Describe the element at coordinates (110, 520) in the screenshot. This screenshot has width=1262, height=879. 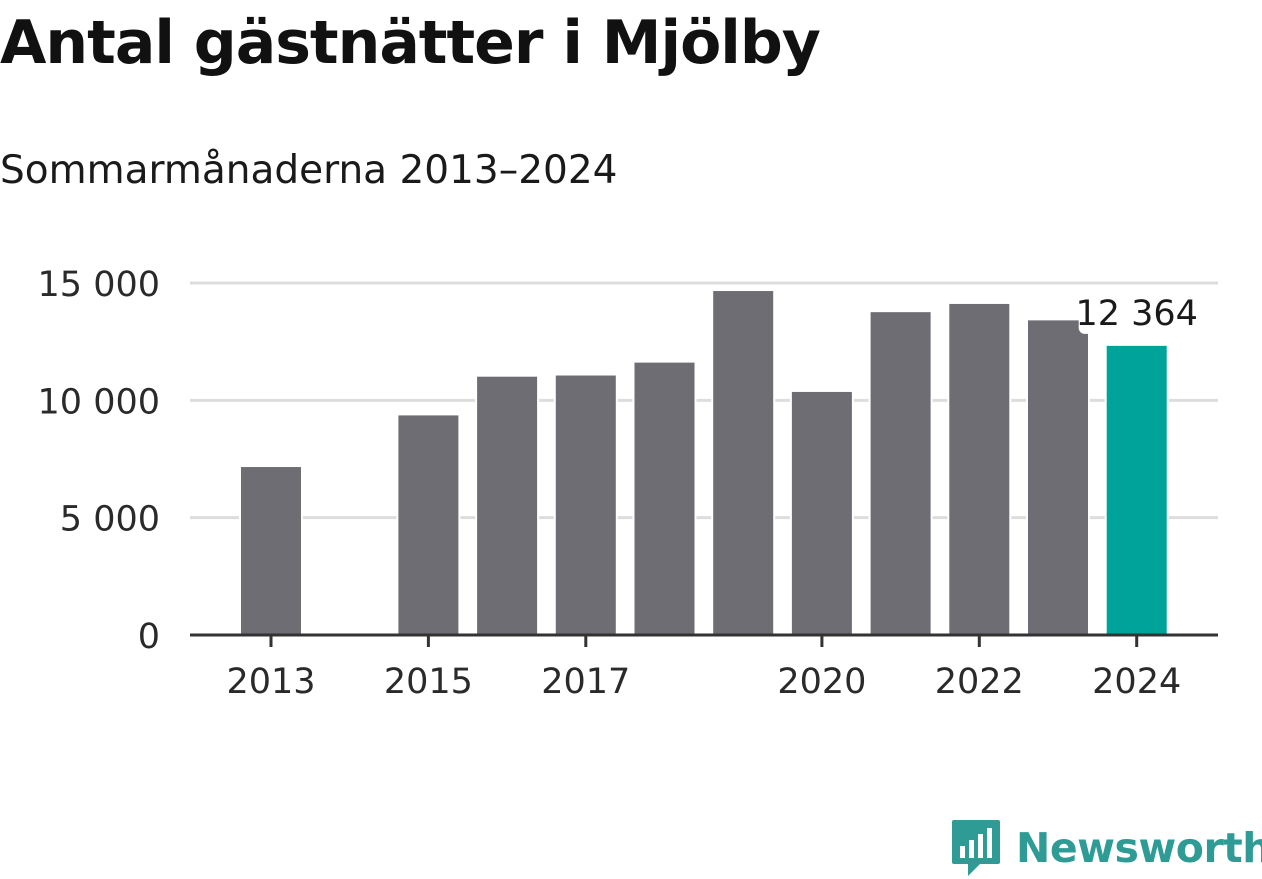
I see `y-tick-label: 5 000` at that location.